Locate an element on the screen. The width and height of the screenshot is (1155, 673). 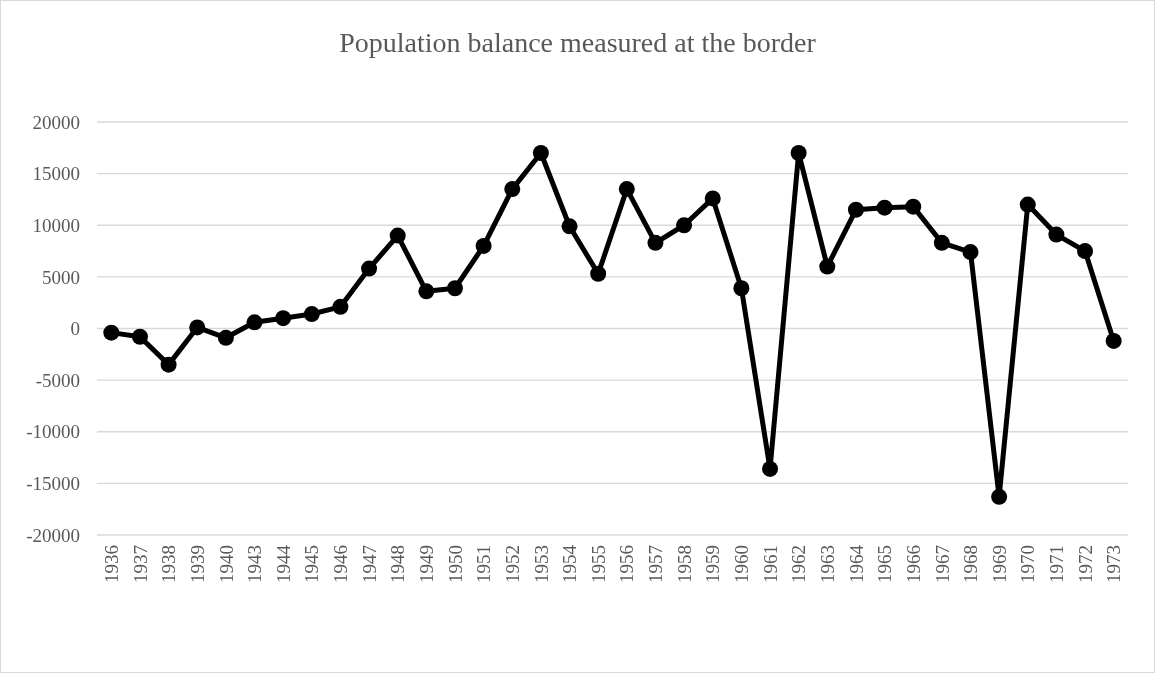
x-tick-label: 1960 is located at coordinates (742, 564).